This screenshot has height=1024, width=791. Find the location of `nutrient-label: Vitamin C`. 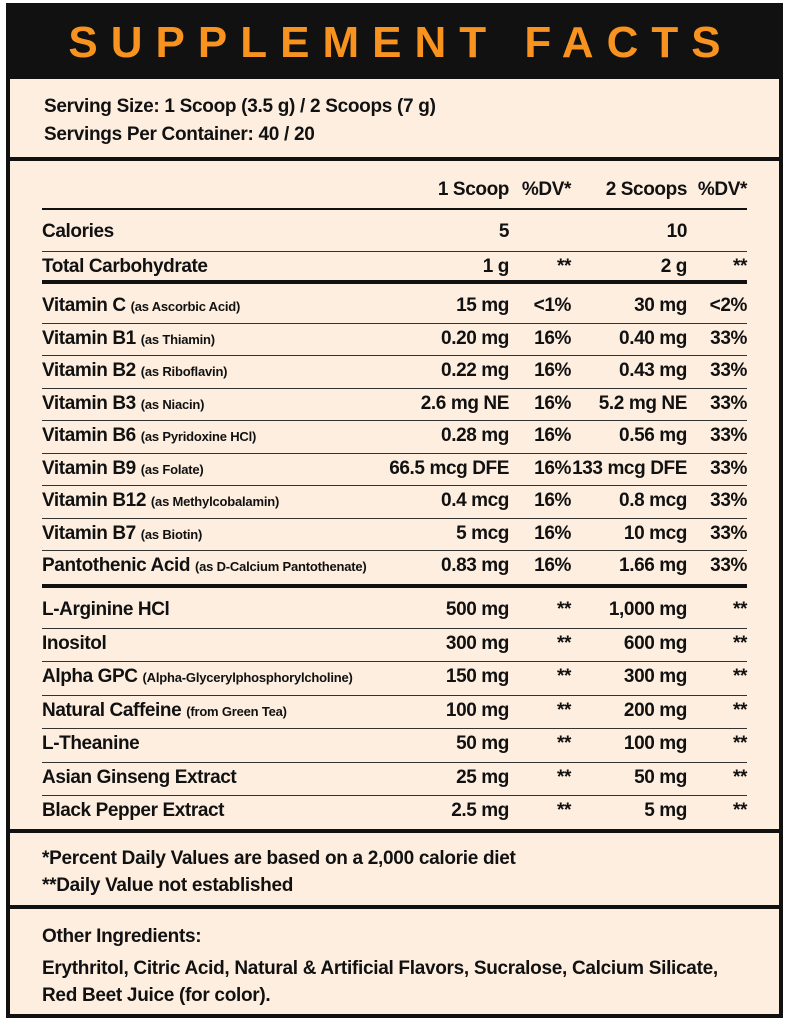

nutrient-label: Vitamin C is located at coordinates (84, 305).